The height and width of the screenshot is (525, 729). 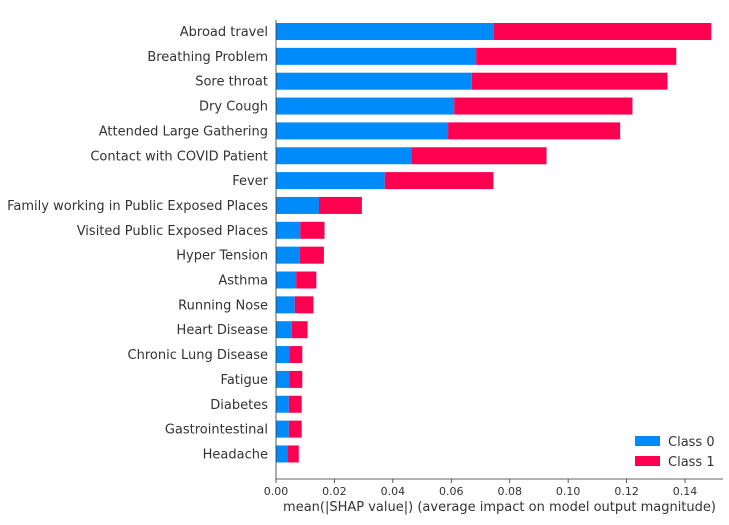 I want to click on category-label: Fever, so click(x=250, y=181).